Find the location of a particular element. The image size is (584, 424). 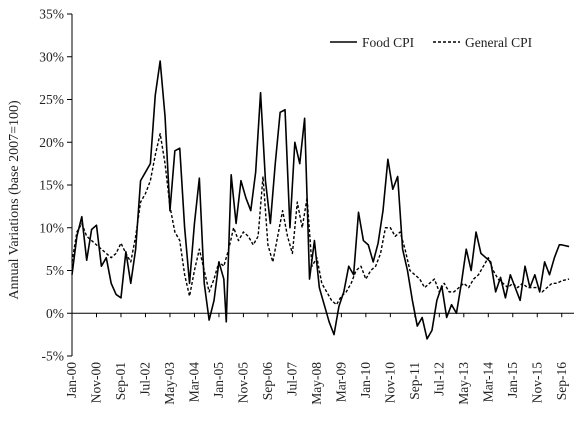

x-tick-label: Jan-15 is located at coordinates (512, 380).